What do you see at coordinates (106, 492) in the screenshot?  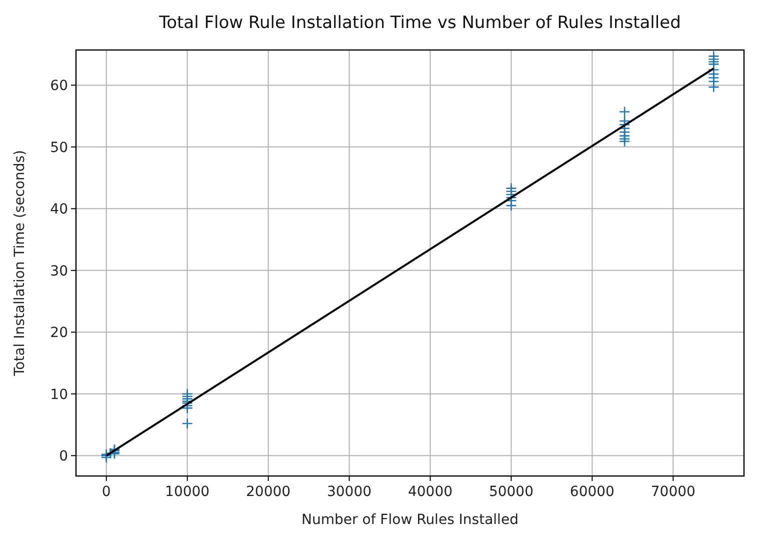 I see `x-tick-label: 0` at bounding box center [106, 492].